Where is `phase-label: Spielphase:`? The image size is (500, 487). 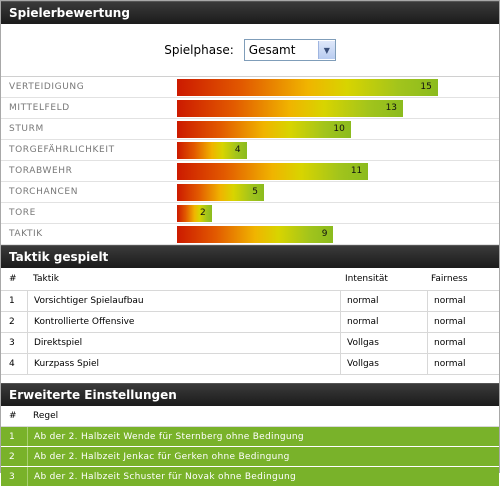
phase-label: Spielphase: is located at coordinates (199, 50).